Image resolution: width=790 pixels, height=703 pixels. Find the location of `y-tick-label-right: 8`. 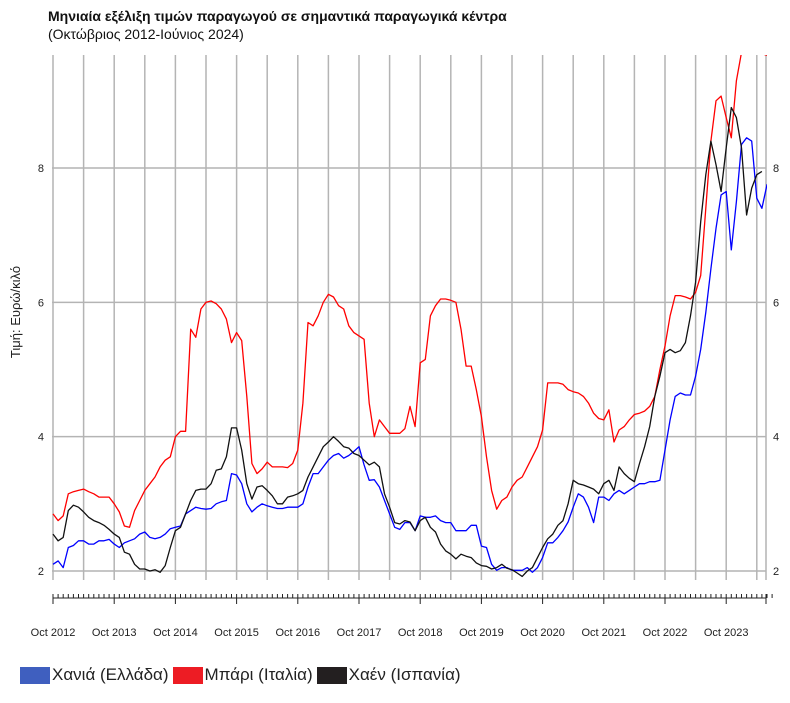

y-tick-label-right: 8 is located at coordinates (776, 169).